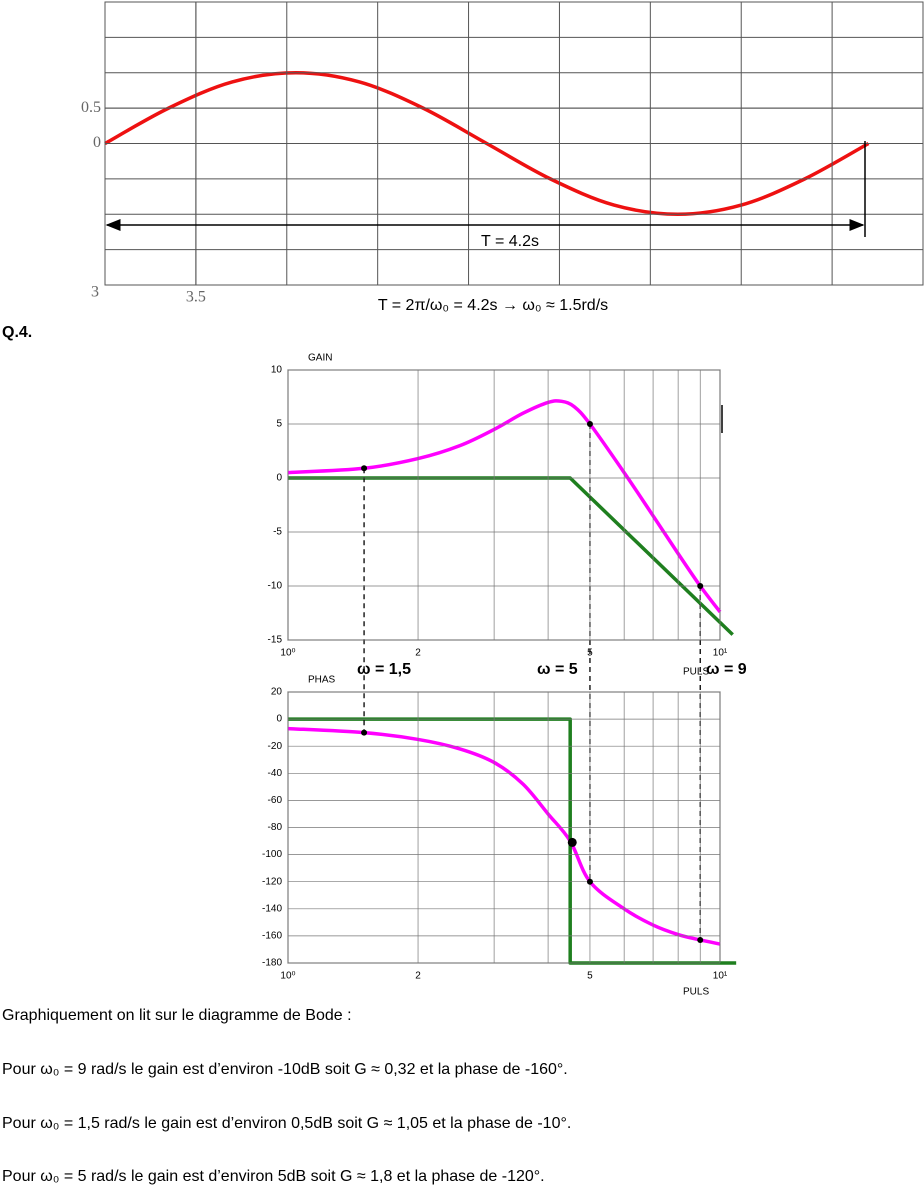 The width and height of the screenshot is (924, 1188). Describe the element at coordinates (272, 881) in the screenshot. I see `y-tick-label: -120` at that location.